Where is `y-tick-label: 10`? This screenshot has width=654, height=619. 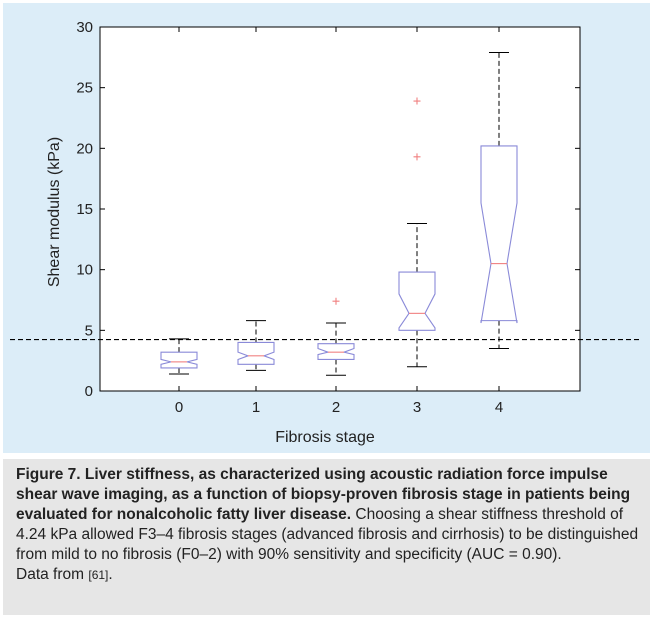 y-tick-label: 10 is located at coordinates (84, 270).